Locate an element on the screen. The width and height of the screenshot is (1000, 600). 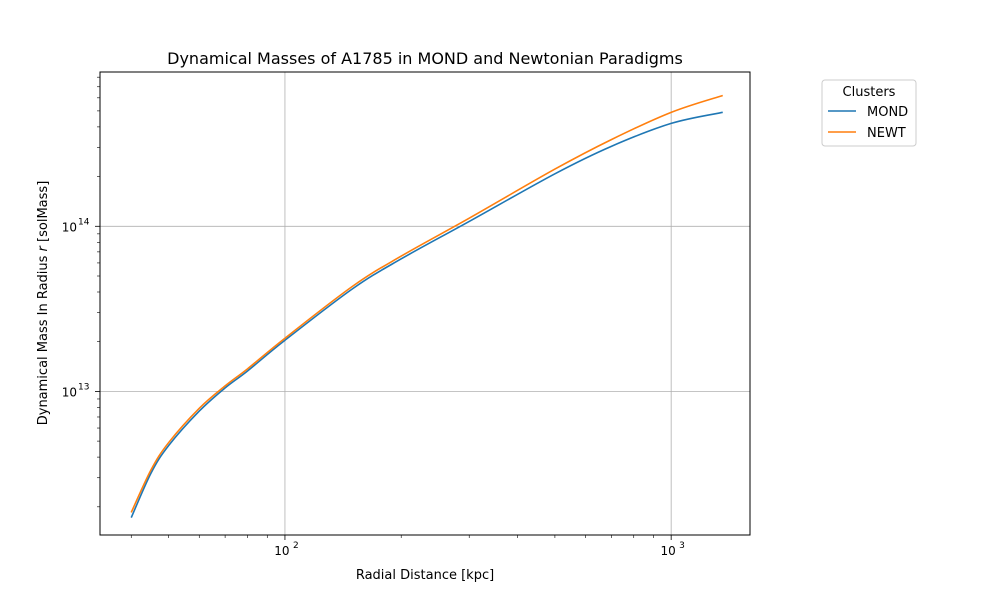
y-tick-label-exponent: 14 is located at coordinates (84, 222).